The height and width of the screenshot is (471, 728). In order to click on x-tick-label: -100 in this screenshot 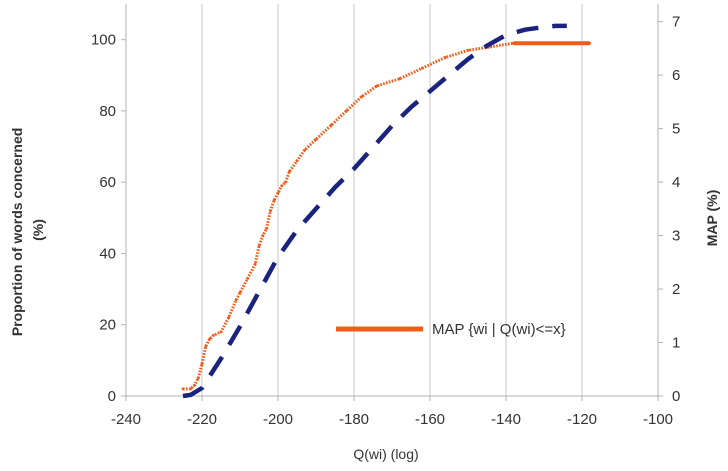, I will do `click(658, 419)`.